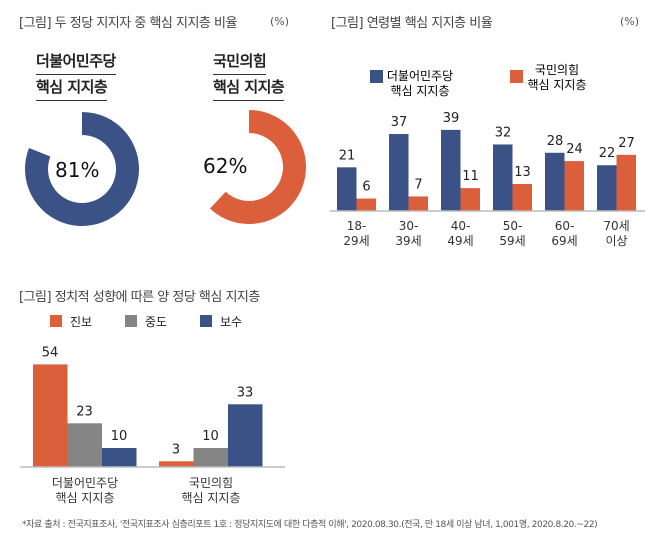 The height and width of the screenshot is (538, 650). I want to click on x-tick-label: 60-, so click(565, 226).